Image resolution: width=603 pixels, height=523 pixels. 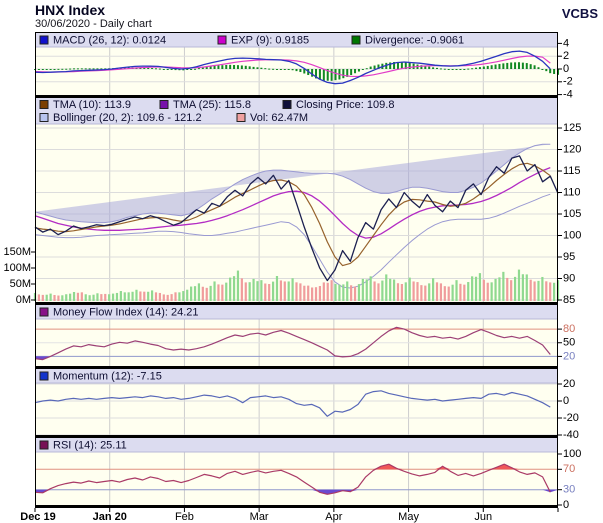 I want to click on mfi-legend-swatch, so click(x=44, y=312).